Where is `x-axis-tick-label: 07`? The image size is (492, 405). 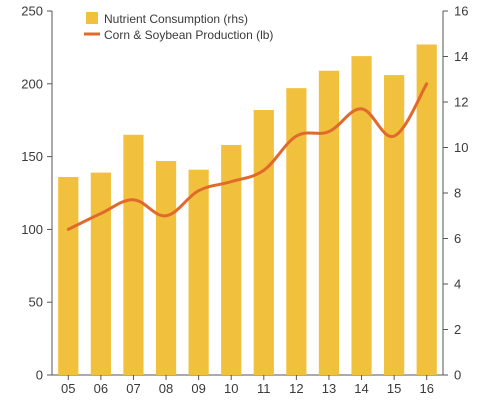 x-axis-tick-label: 07 is located at coordinates (133, 388).